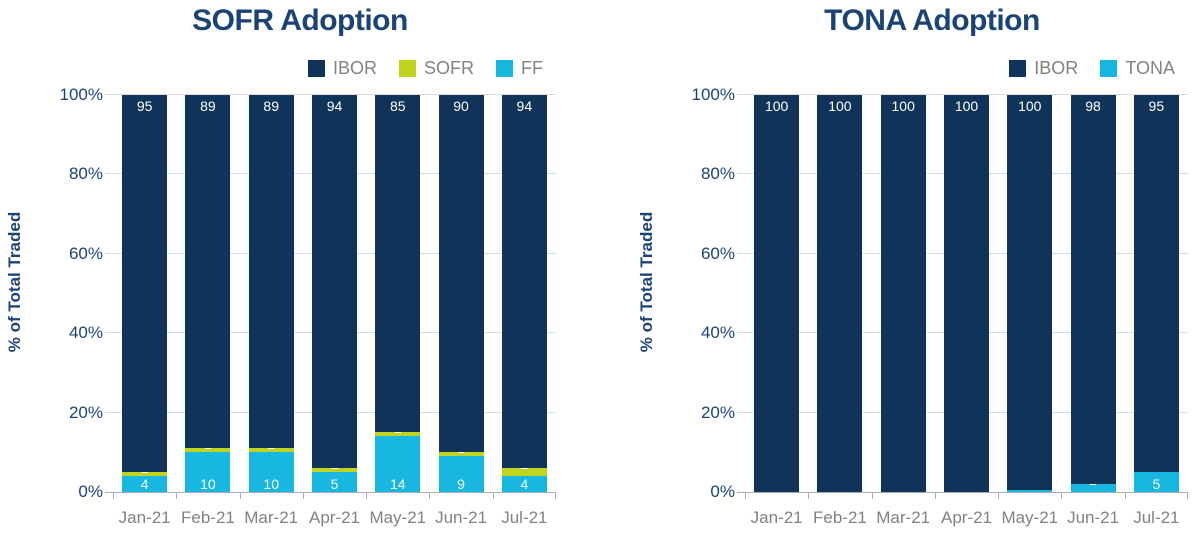  I want to click on legend: IBOR SOFR FF, so click(425, 68).